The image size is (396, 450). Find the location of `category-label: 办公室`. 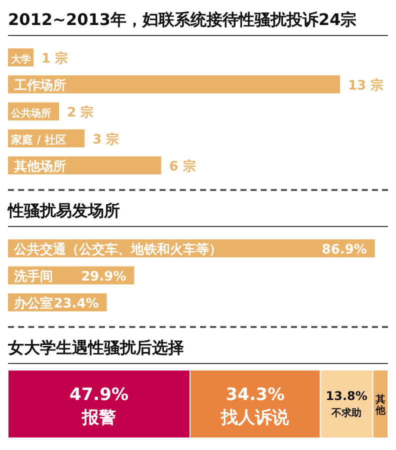

category-label: 办公室 is located at coordinates (33, 304).